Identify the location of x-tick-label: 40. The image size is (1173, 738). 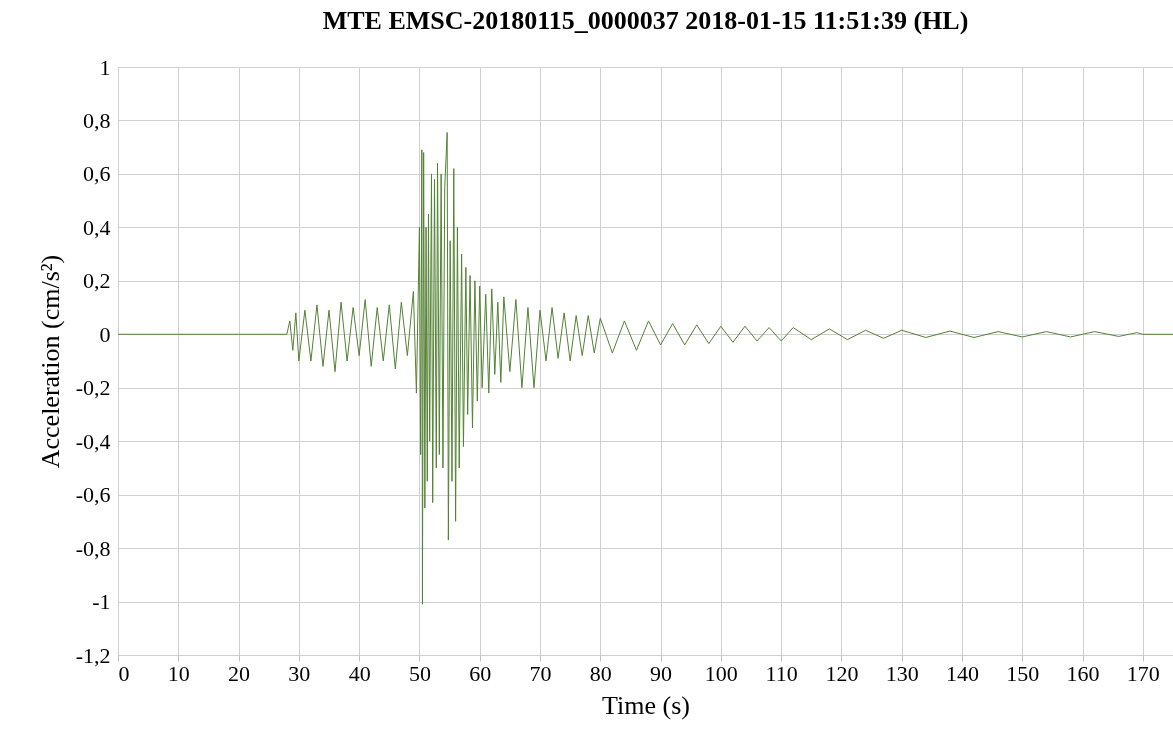
(359, 673).